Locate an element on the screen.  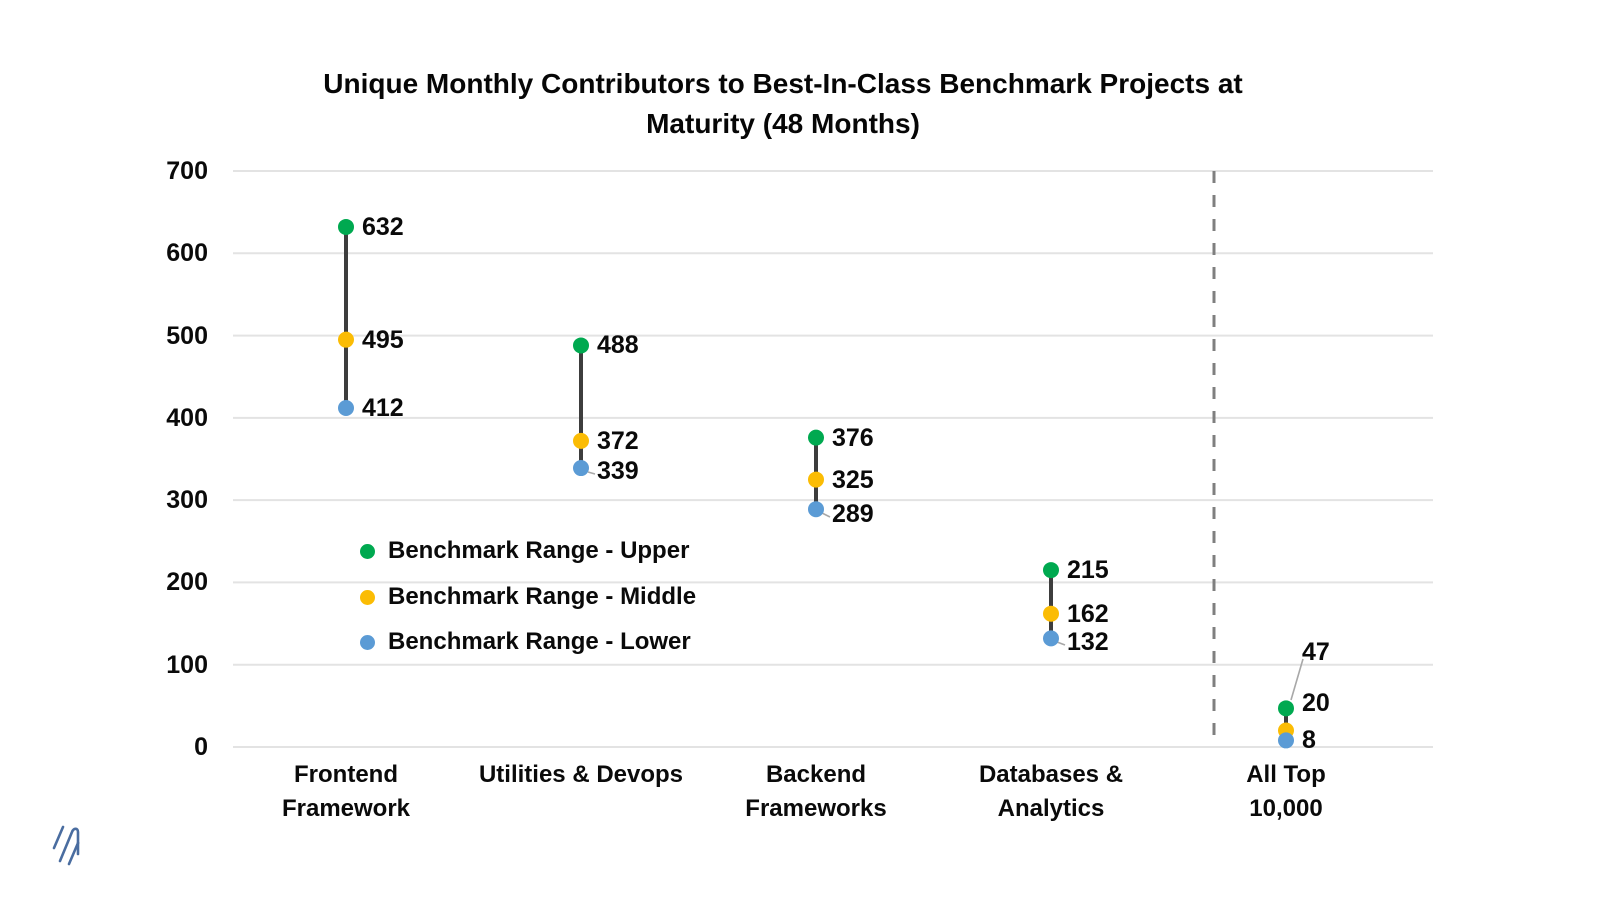
data-label-upper-all-top-10-000: 47 is located at coordinates (1316, 652).